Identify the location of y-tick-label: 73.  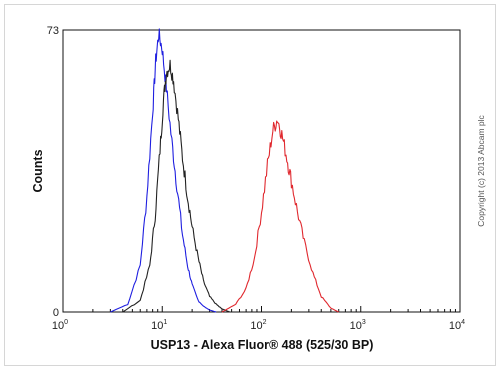
(53, 31).